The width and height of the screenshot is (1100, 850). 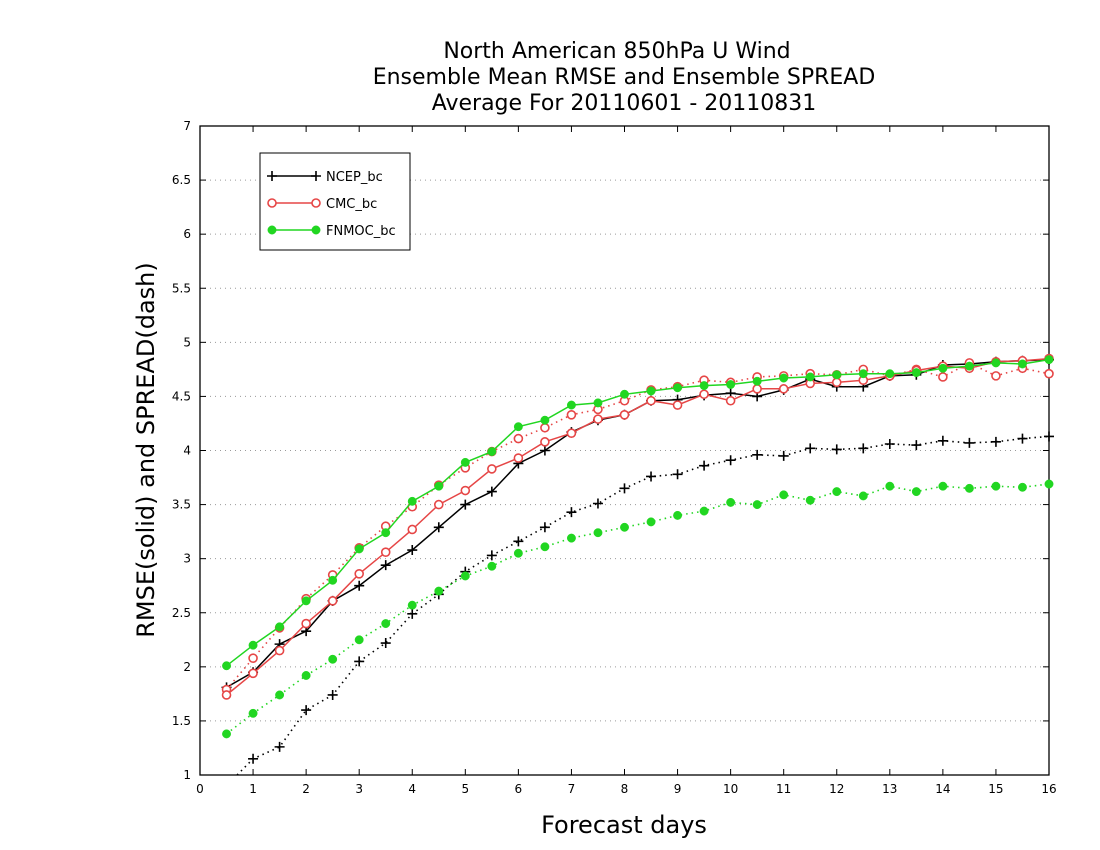 What do you see at coordinates (322, 204) in the screenshot?
I see `legend-item-cmc-bc: CMC_bc` at bounding box center [322, 204].